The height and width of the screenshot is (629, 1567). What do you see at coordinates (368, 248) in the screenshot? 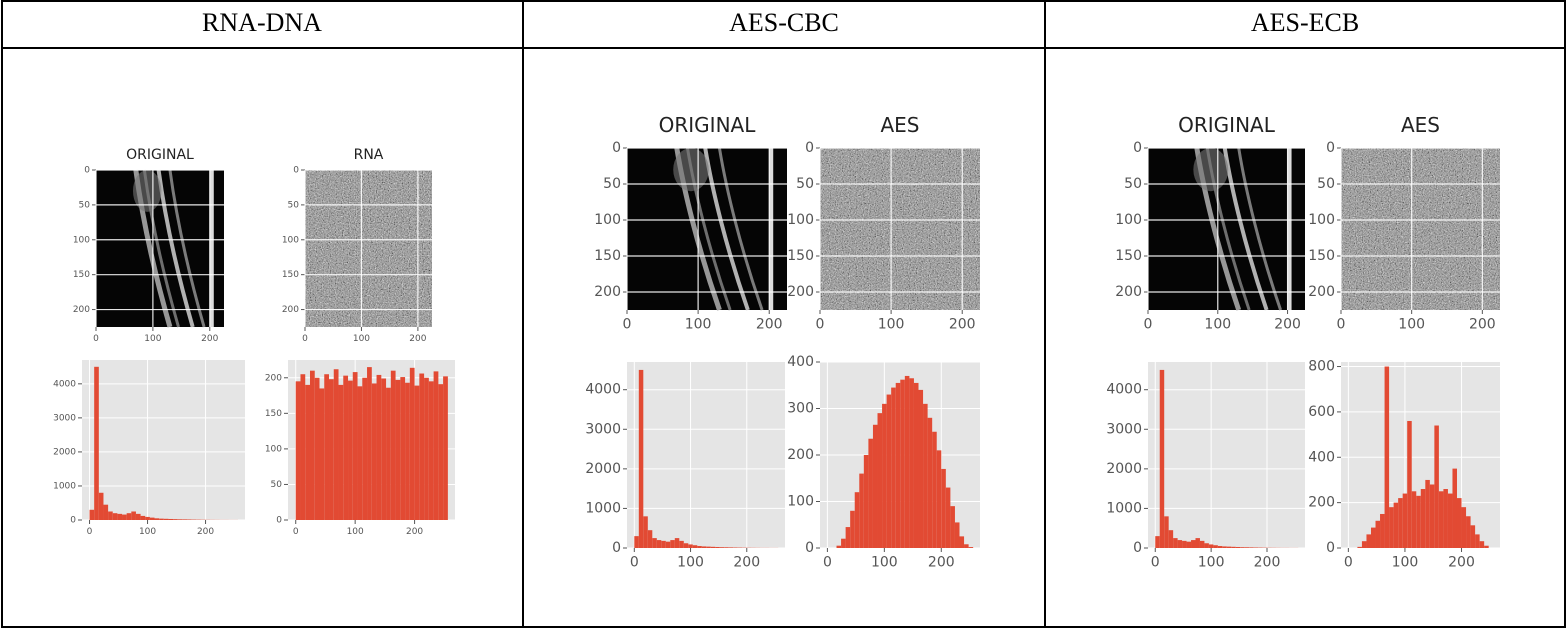
I see `image-noise` at bounding box center [368, 248].